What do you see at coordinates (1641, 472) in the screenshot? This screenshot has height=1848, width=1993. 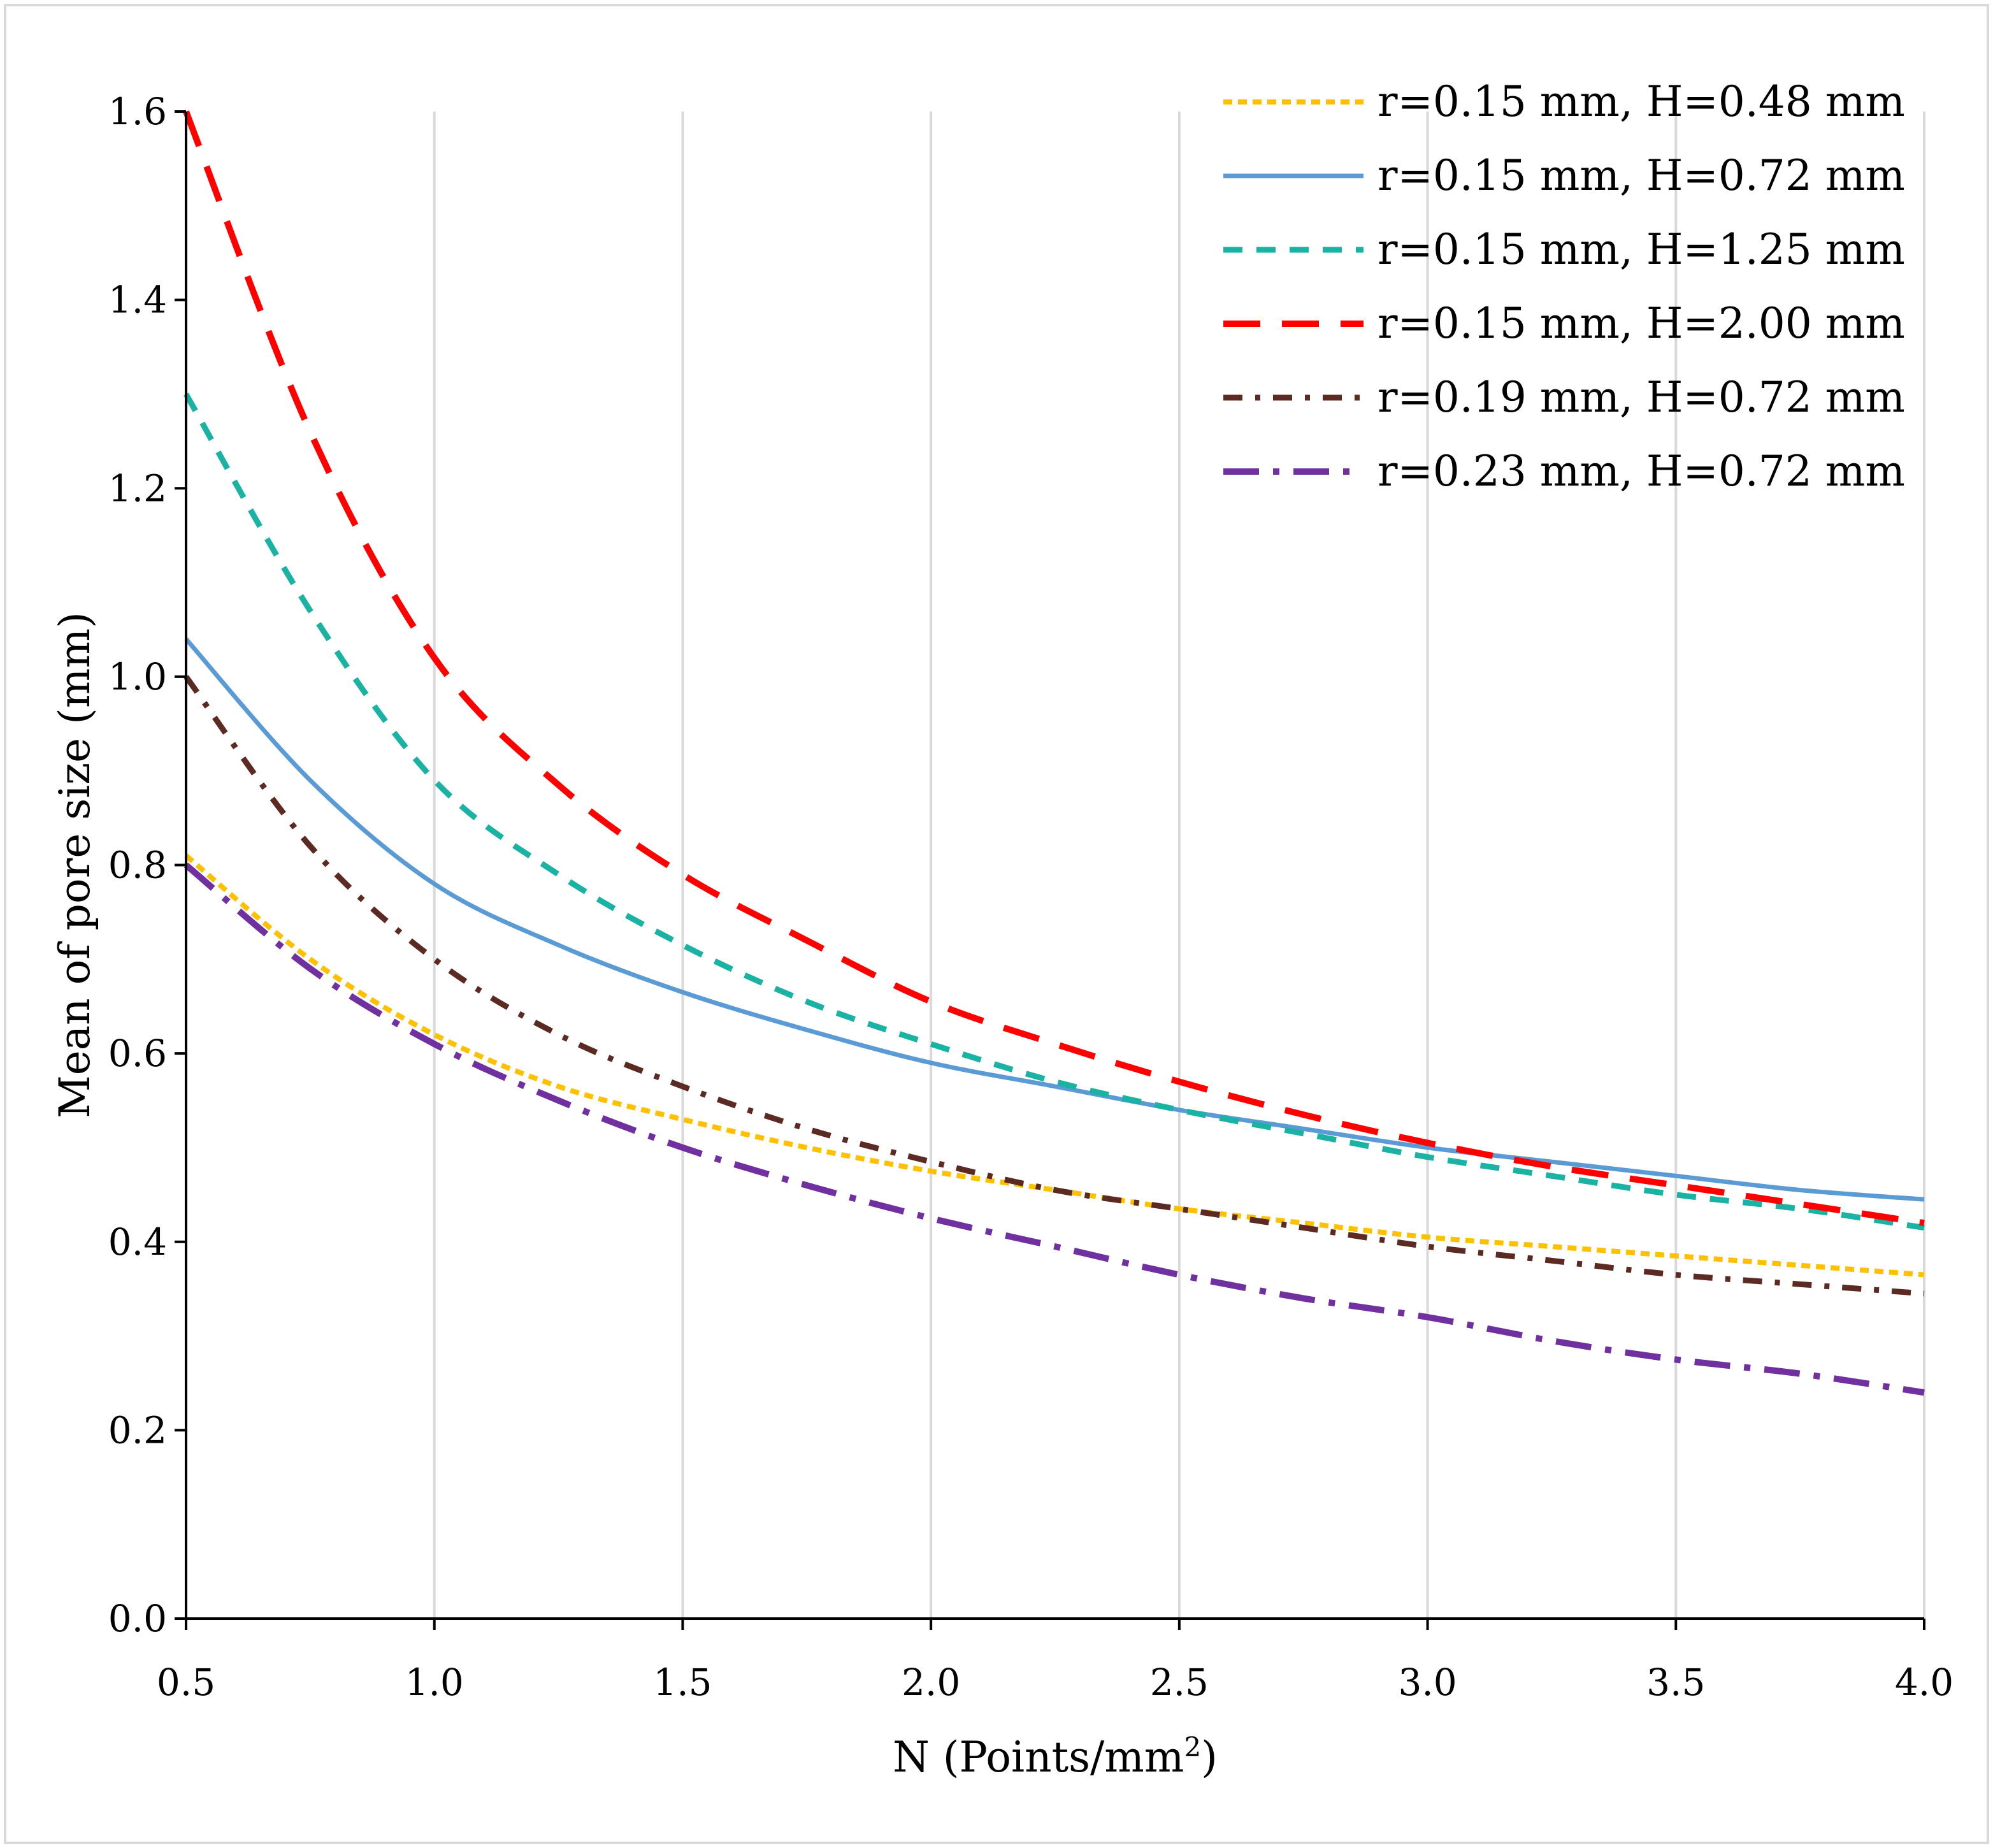 I see `legend-label-6: r=0.23 mm, H=0.72 mm` at bounding box center [1641, 472].